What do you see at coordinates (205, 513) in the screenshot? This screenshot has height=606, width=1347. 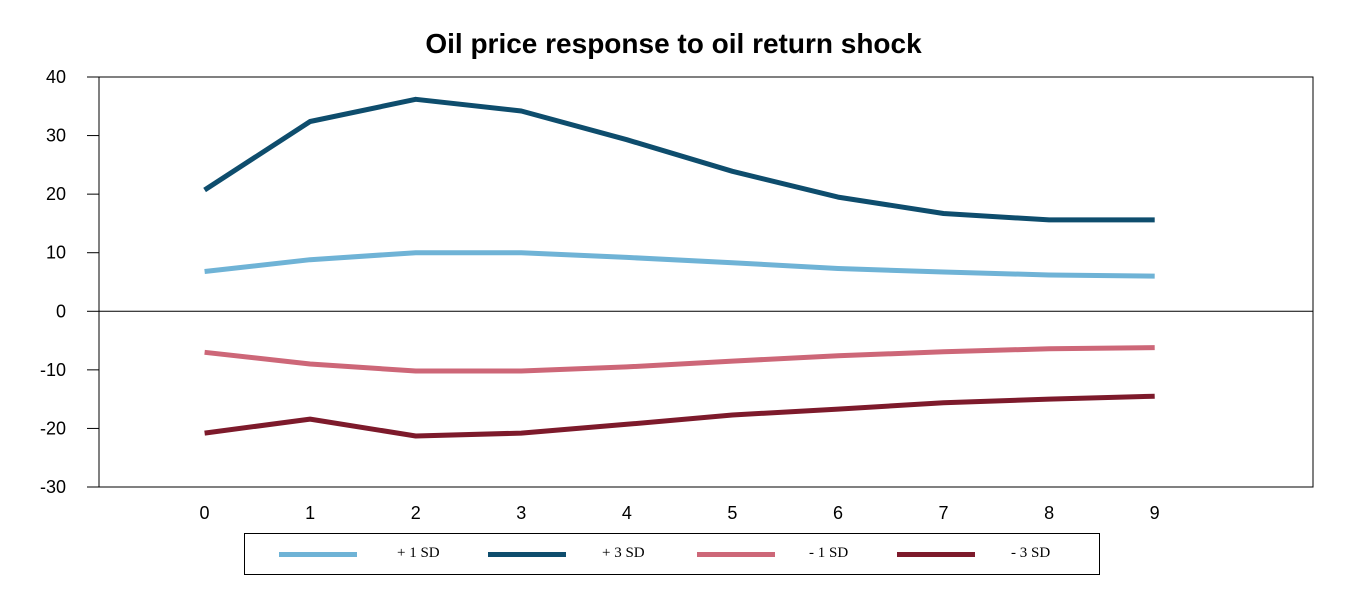 I see `x-tick-label: 0` at bounding box center [205, 513].